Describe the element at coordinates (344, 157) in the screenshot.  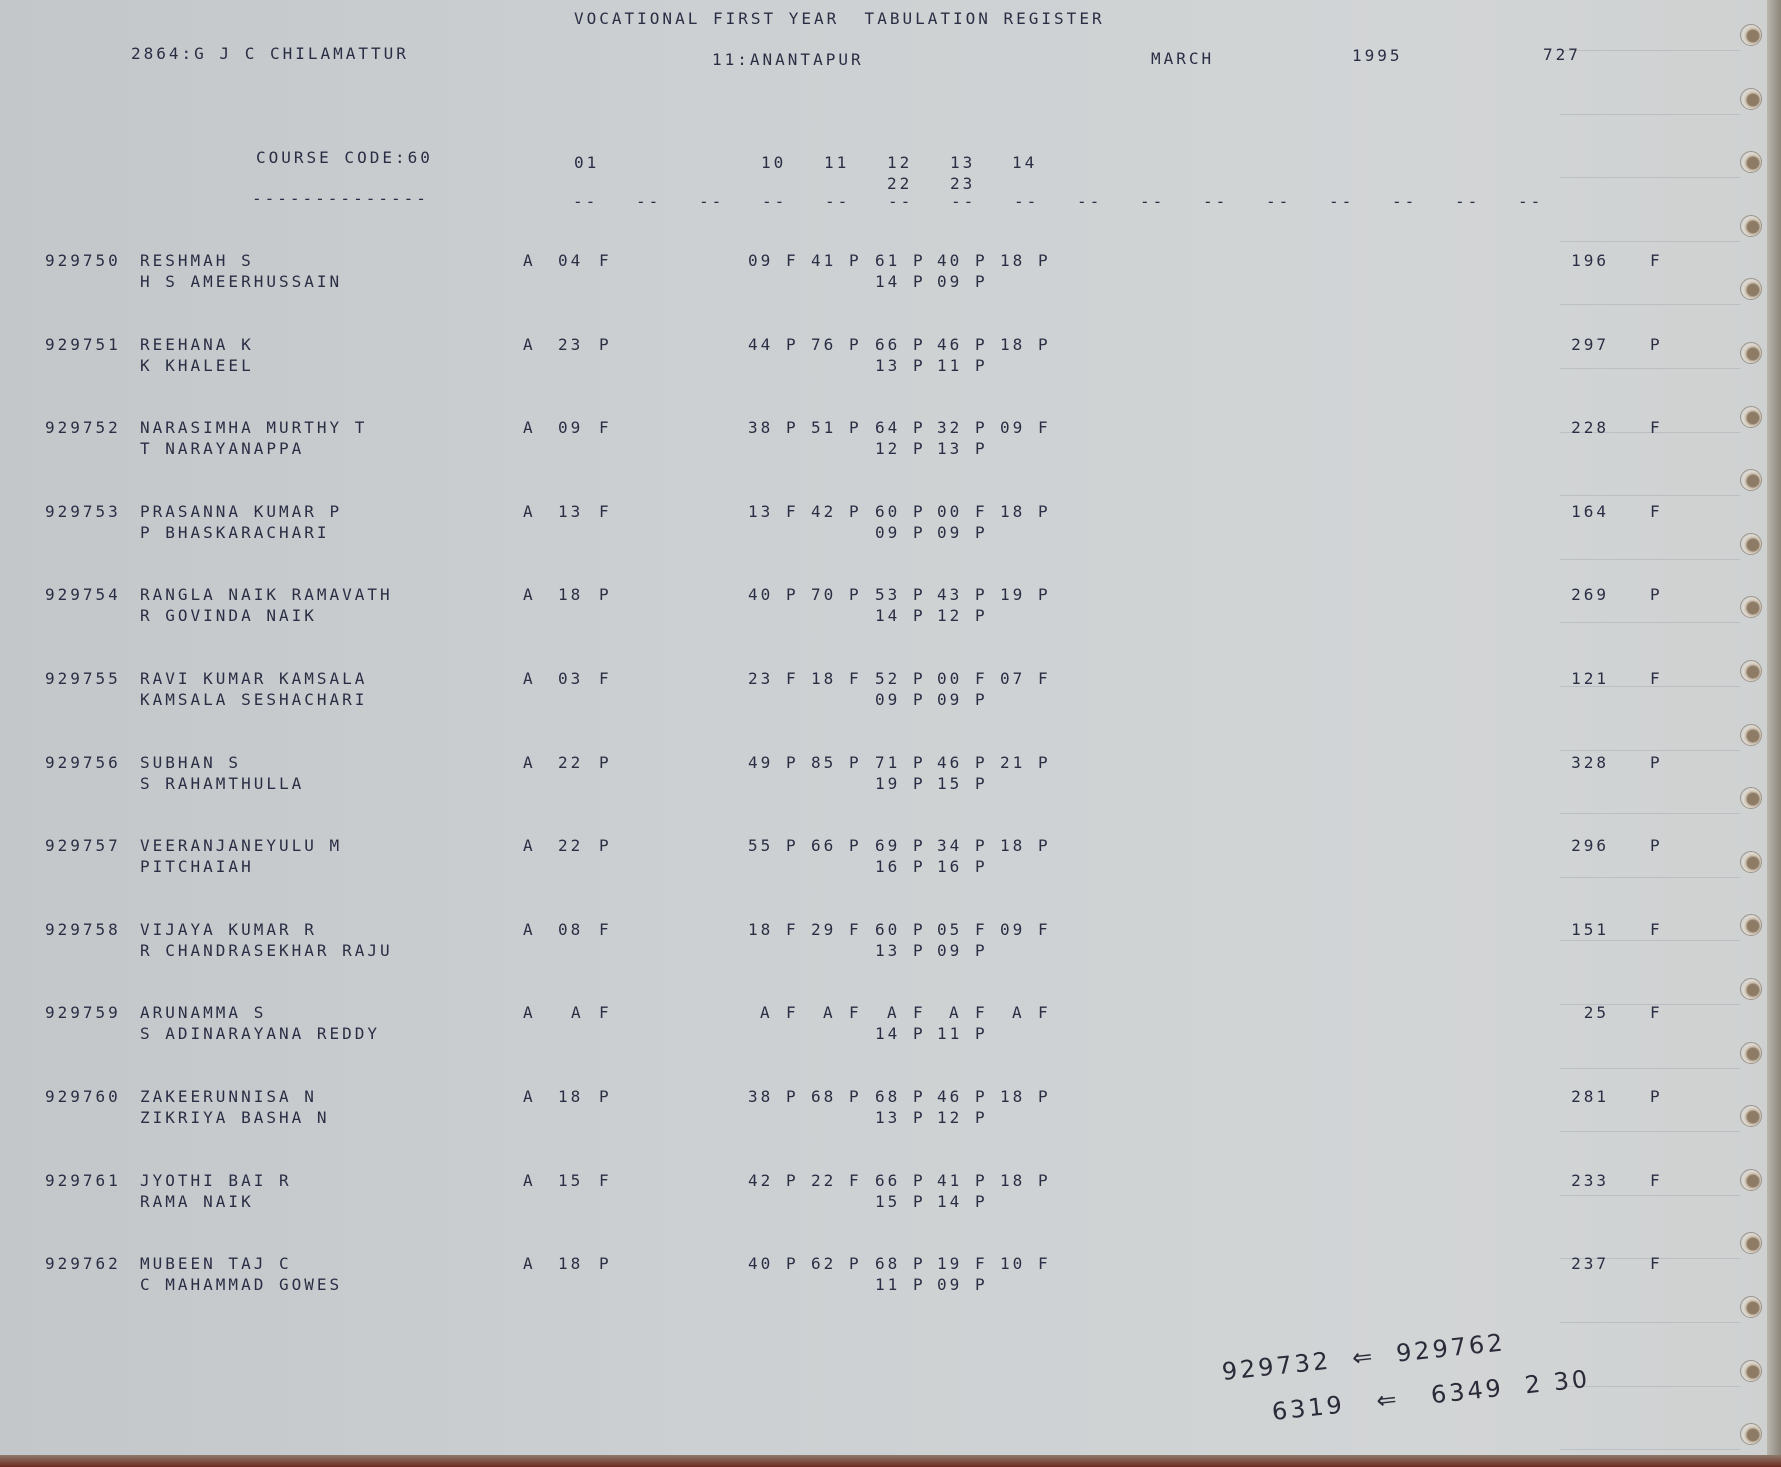
I see `course-code: COURSE CODE:60` at that location.